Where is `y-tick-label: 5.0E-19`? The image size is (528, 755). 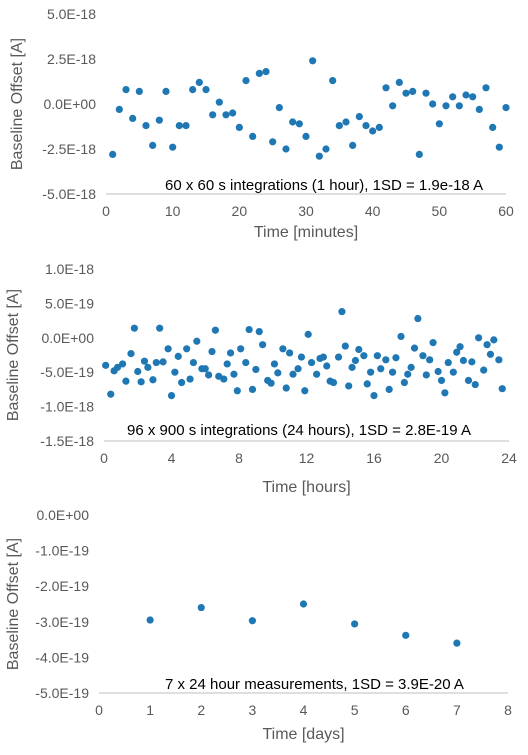 y-tick-label: 5.0E-19 is located at coordinates (69, 303).